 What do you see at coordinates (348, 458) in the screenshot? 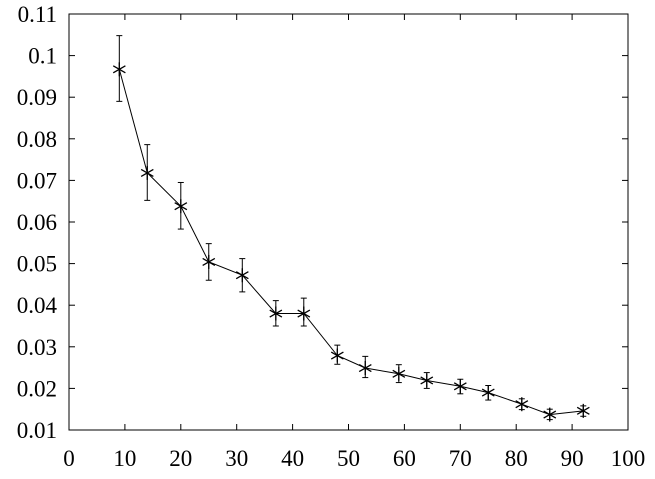
I see `x-tick-label: 50` at bounding box center [348, 458].